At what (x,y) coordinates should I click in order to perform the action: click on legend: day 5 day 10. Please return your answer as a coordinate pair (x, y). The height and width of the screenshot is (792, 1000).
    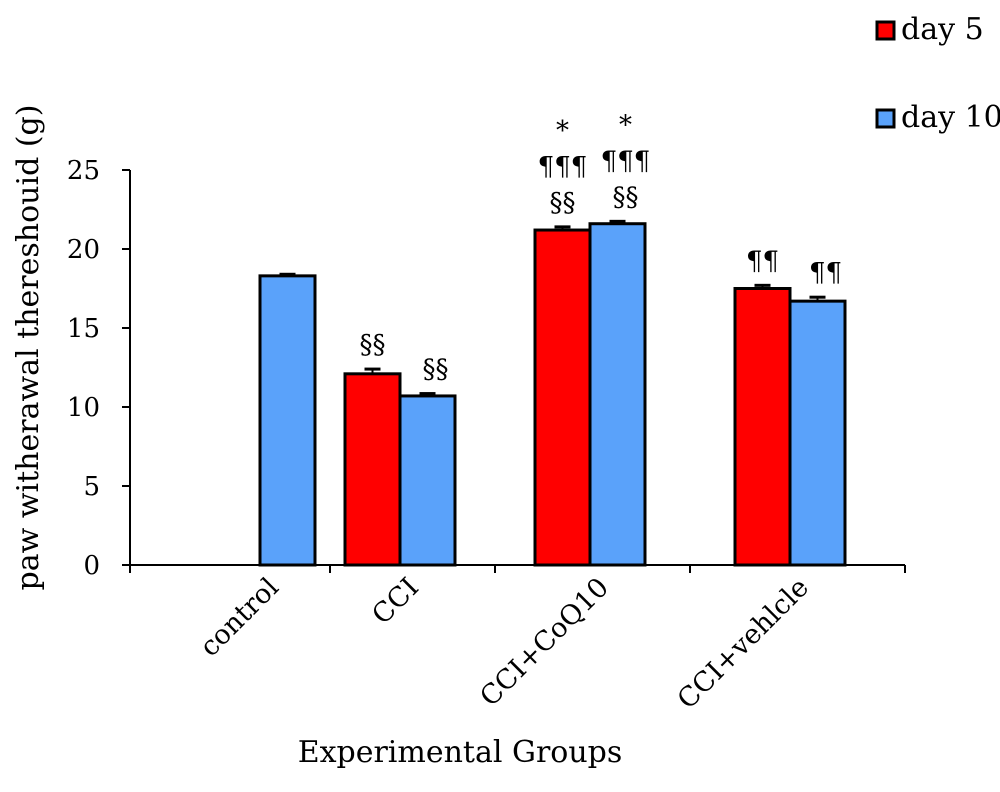
    Looking at the image, I should click on (937, 73).